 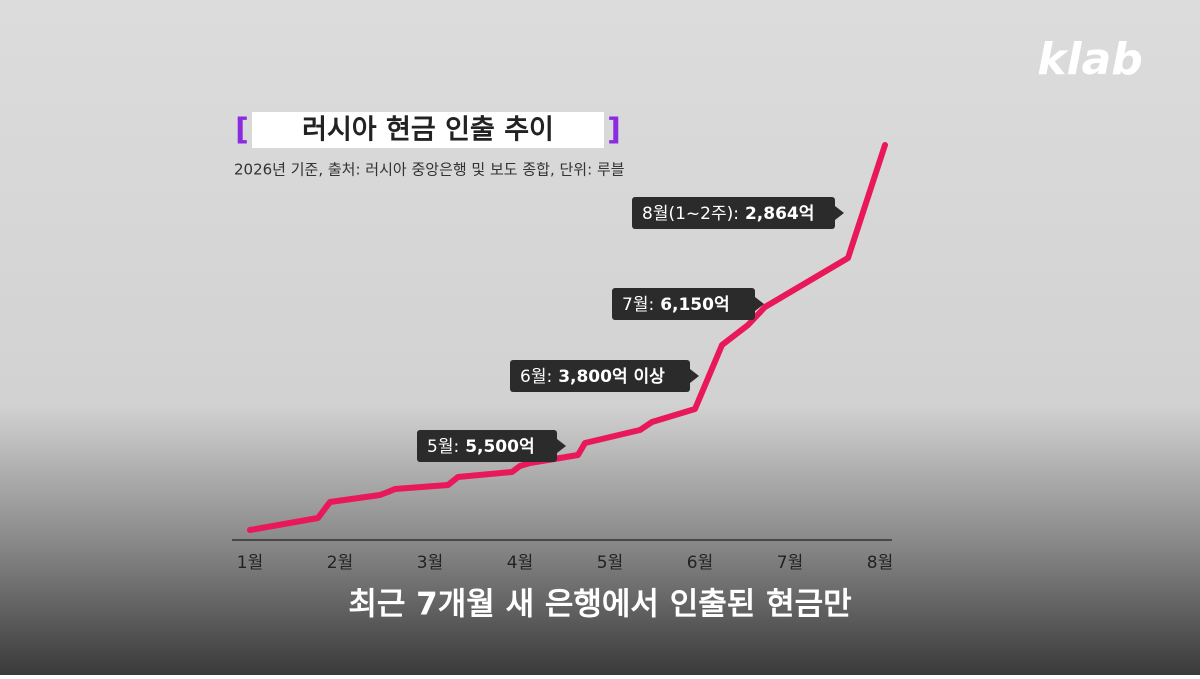 What do you see at coordinates (520, 563) in the screenshot?
I see `x-tick-label: 4월` at bounding box center [520, 563].